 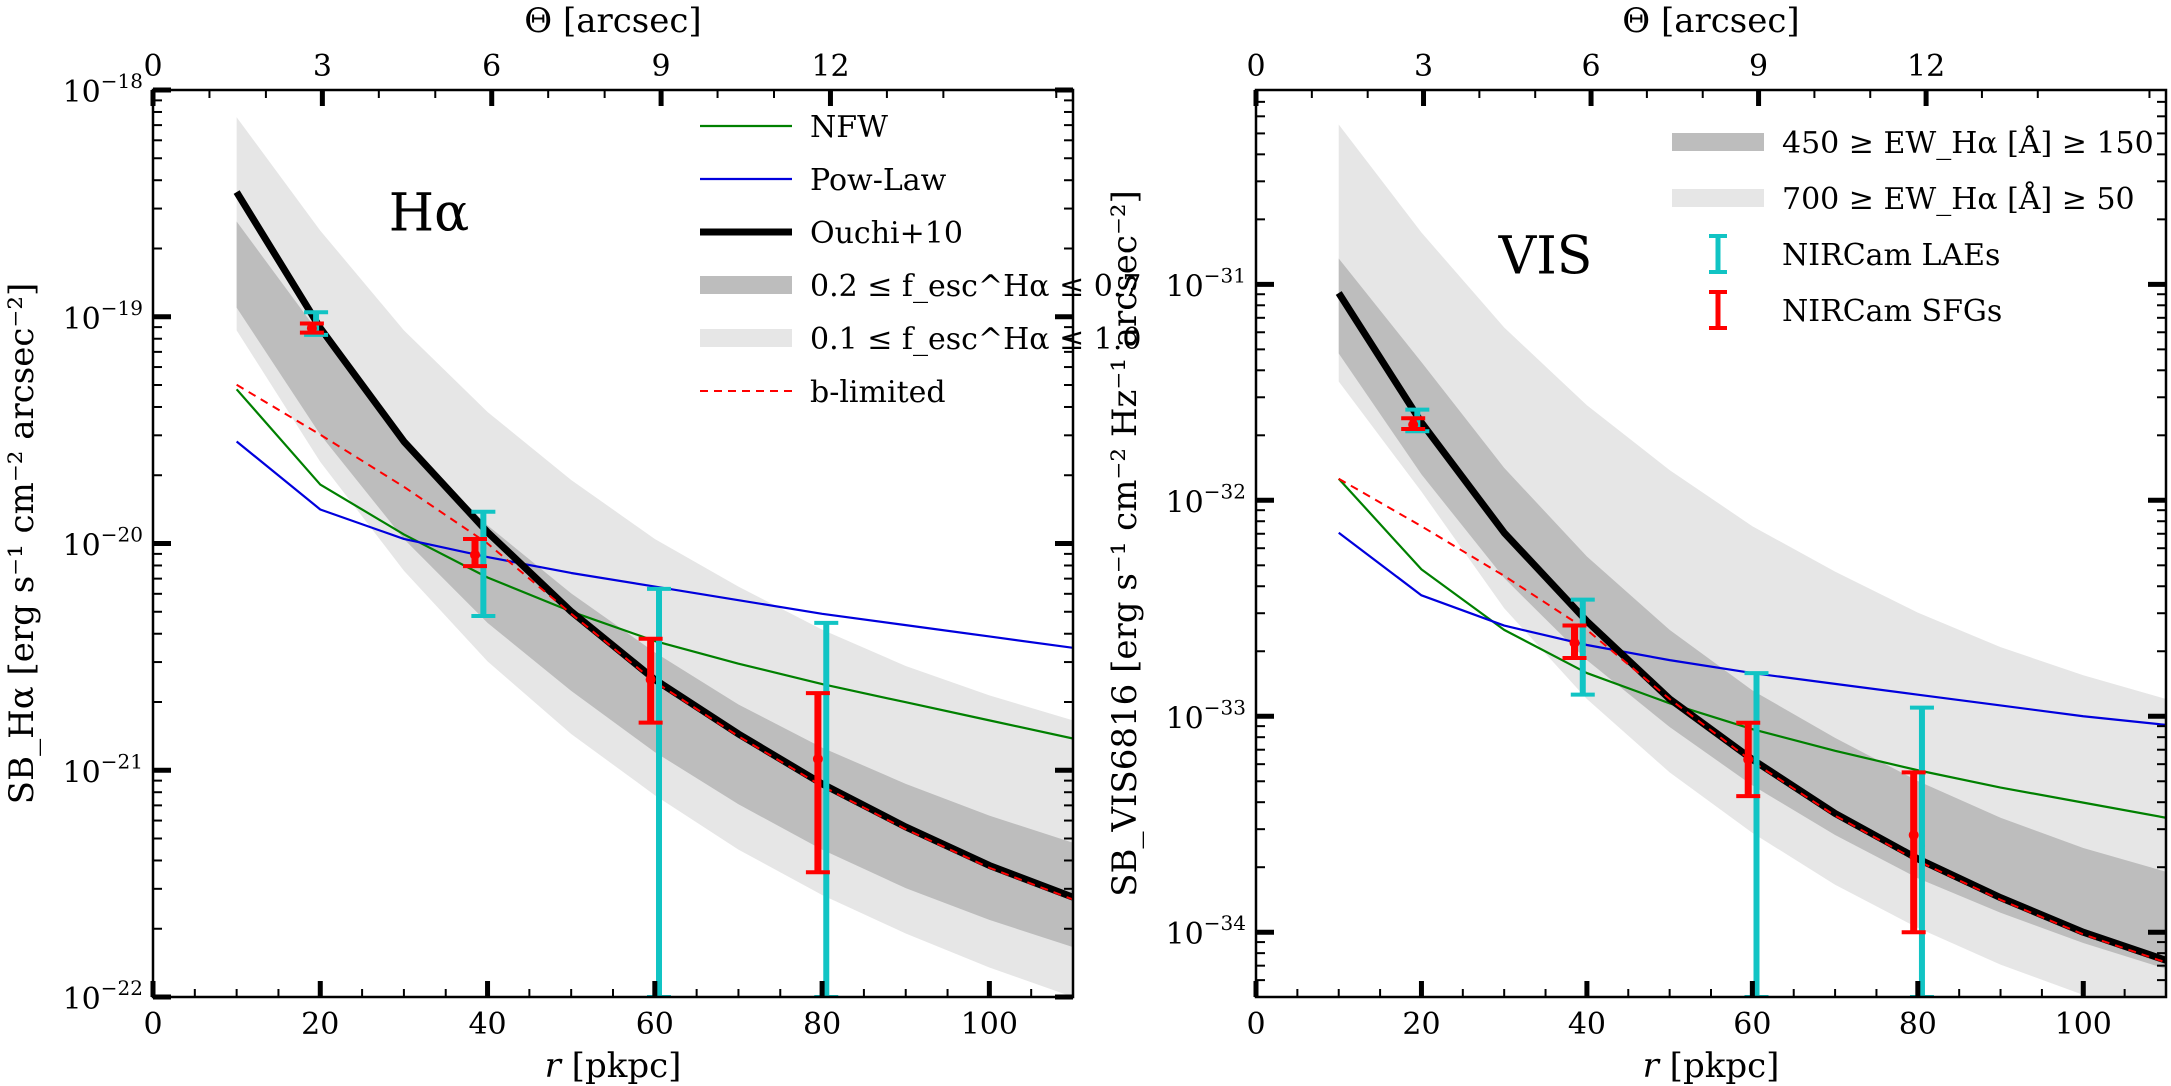 I want to click on x-axis-label: r [pkpc], so click(x=613, y=1066).